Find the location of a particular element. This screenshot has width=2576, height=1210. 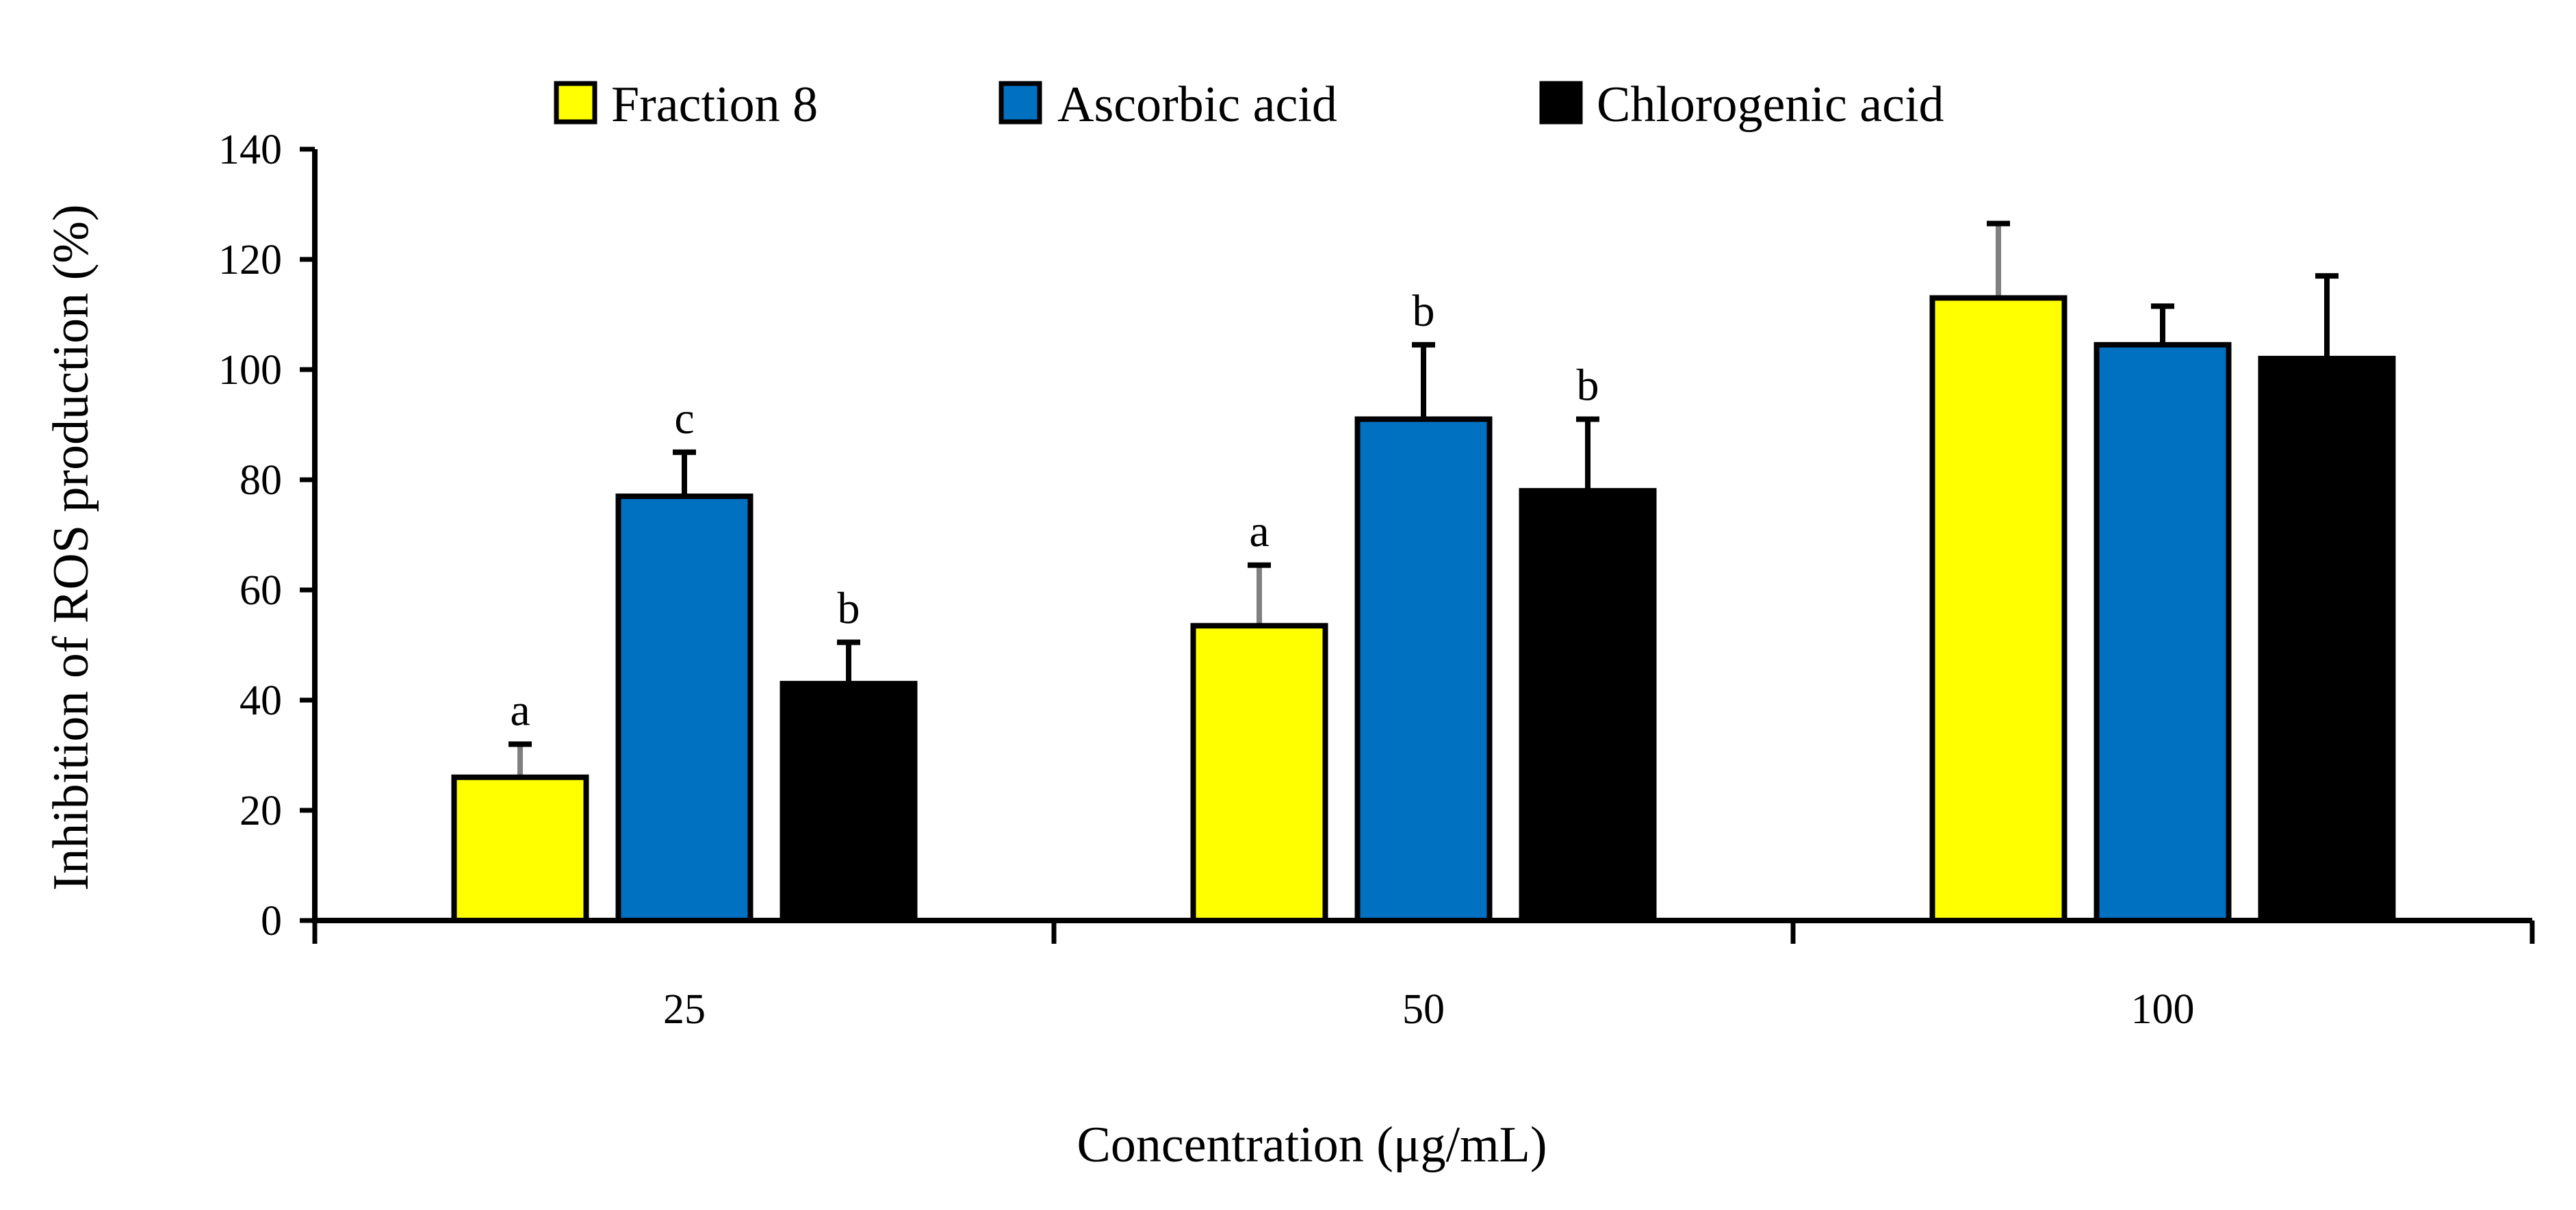

significance-label-chlorogenic-acid-25: b is located at coordinates (849, 608).